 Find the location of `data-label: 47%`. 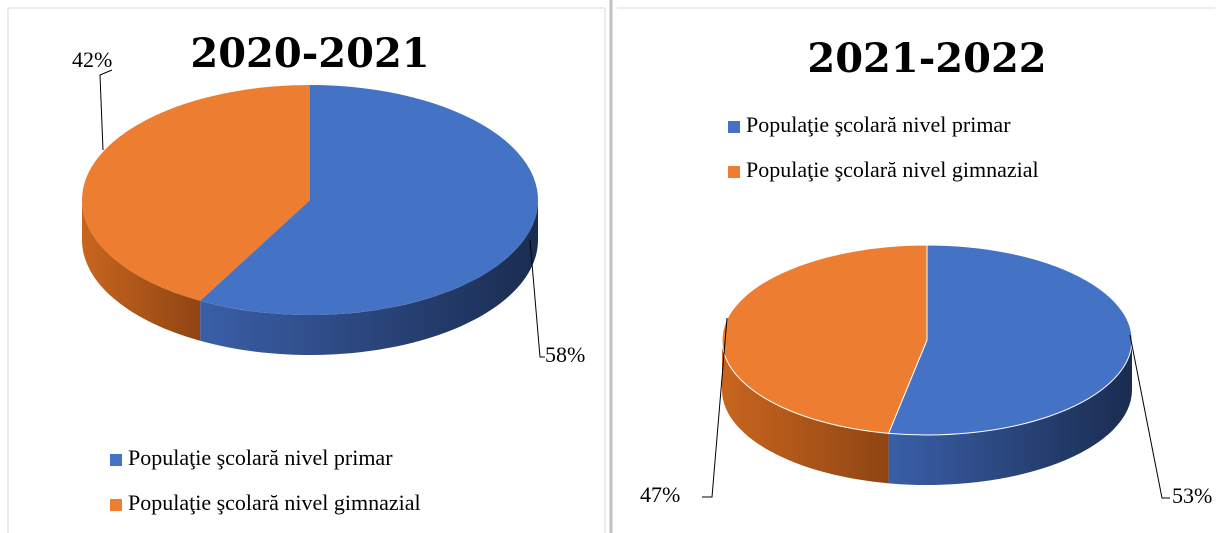

data-label: 47% is located at coordinates (660, 494).